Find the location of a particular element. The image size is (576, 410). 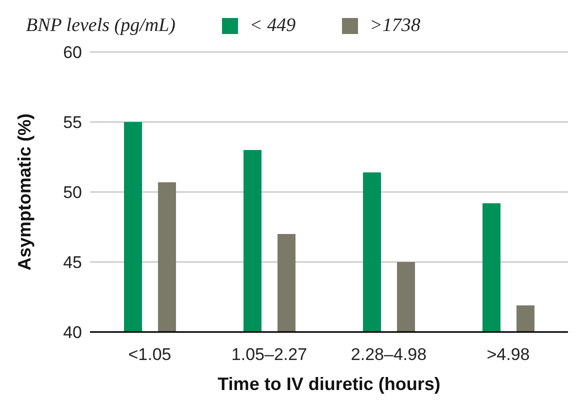

y-tick-label: 60 is located at coordinates (72, 52).